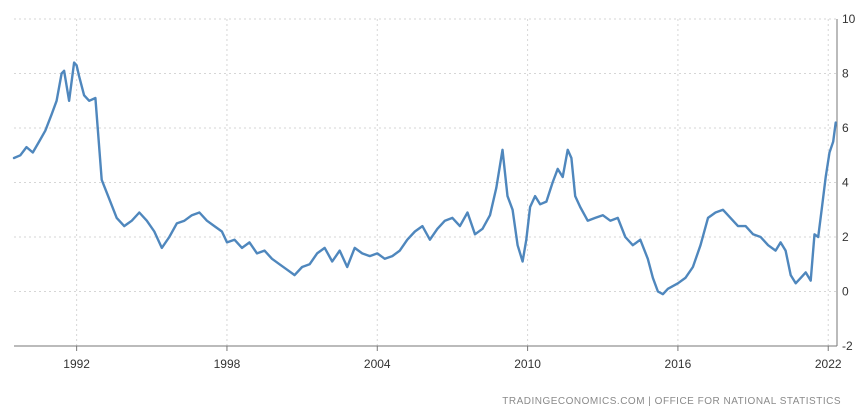 The height and width of the screenshot is (411, 863). I want to click on y-tick-label: -2, so click(847, 346).